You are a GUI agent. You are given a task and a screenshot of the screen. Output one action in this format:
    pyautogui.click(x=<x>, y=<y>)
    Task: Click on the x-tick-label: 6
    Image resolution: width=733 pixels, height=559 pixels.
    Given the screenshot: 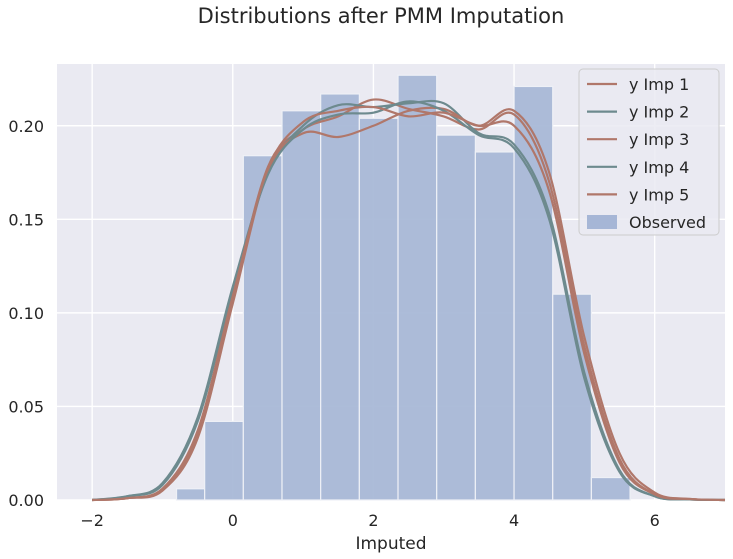 What is the action you would take?
    pyautogui.click(x=655, y=520)
    